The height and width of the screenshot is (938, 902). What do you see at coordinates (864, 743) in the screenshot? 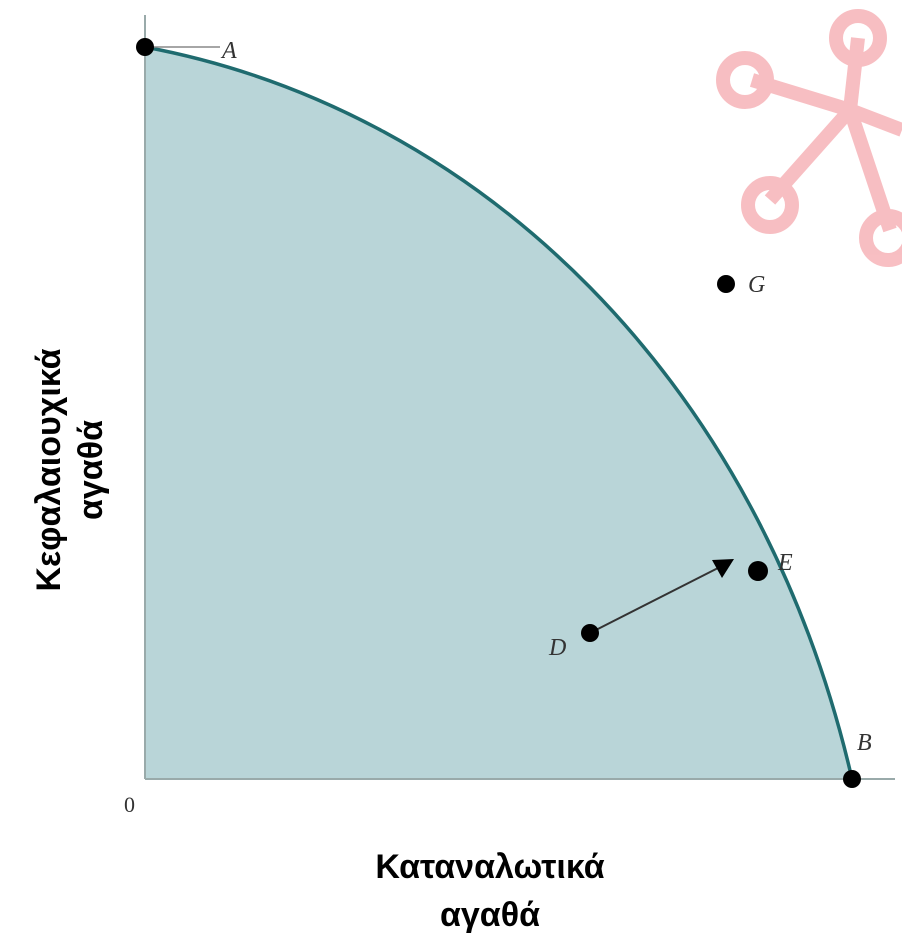
I see `point-label: B` at bounding box center [864, 743].